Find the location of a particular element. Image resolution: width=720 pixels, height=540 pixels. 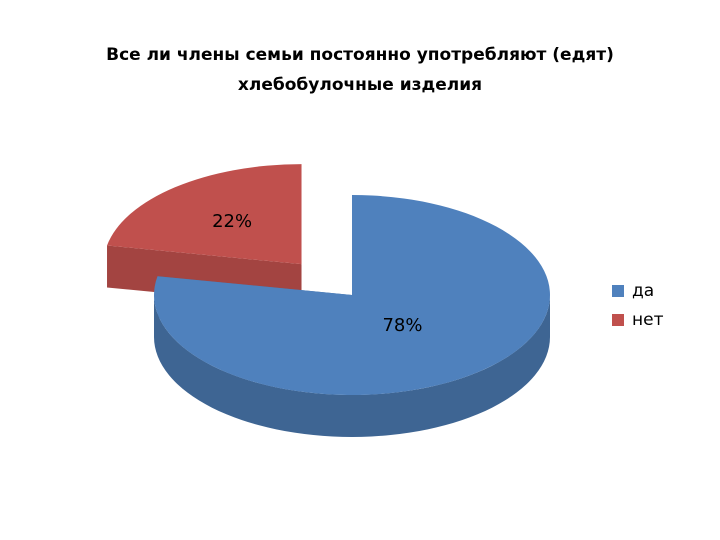

data-label: 22% is located at coordinates (232, 221).